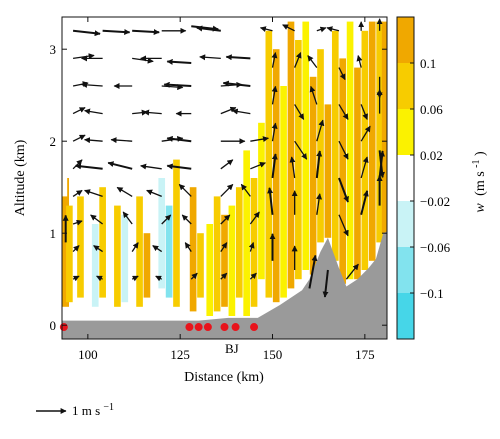 The width and height of the screenshot is (500, 439). Describe the element at coordinates (88, 354) in the screenshot. I see `x-tick-label: 100` at that location.